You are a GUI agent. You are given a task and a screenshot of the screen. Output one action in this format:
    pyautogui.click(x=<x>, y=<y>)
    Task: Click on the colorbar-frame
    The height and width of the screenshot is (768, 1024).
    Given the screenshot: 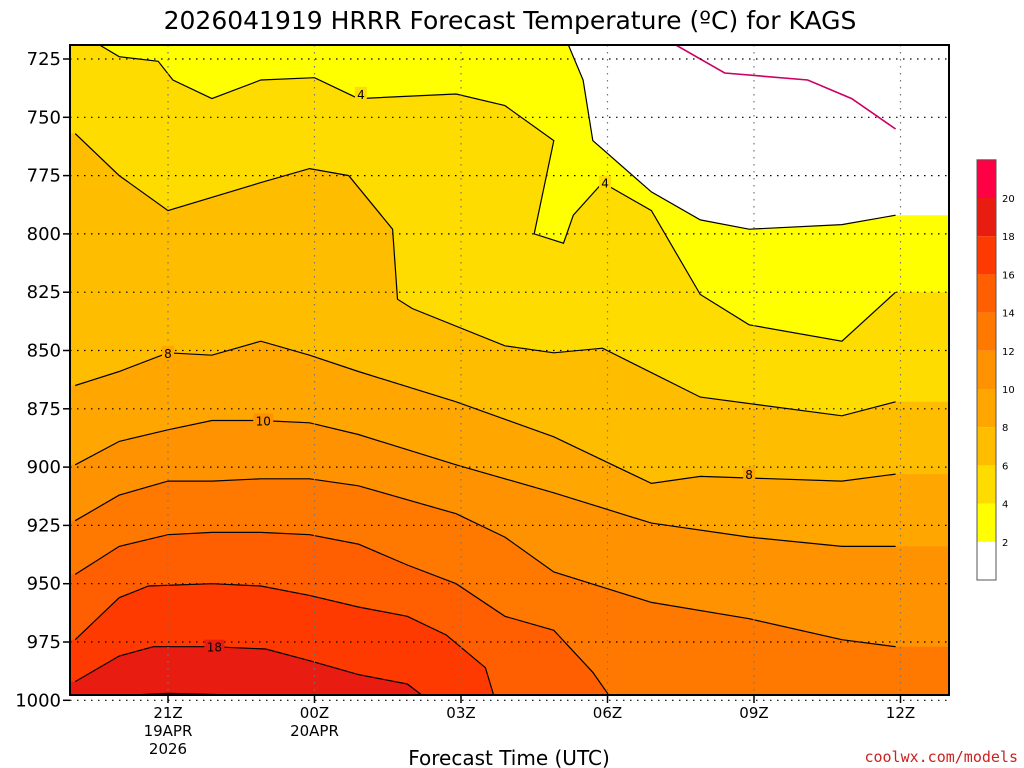 What is the action you would take?
    pyautogui.click(x=986, y=370)
    